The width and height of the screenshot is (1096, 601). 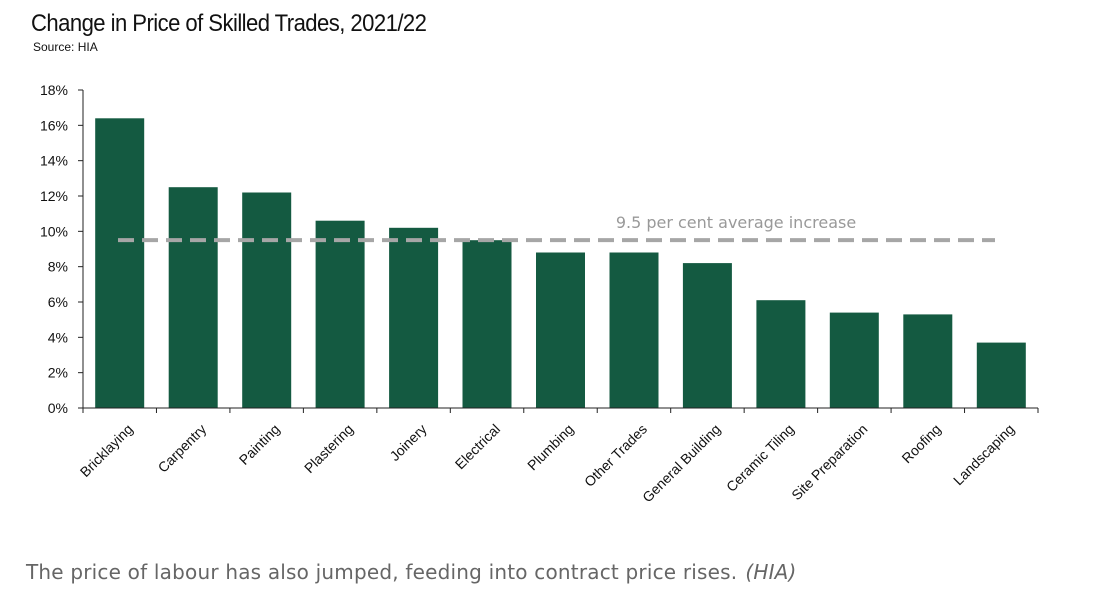 What do you see at coordinates (340, 314) in the screenshot?
I see `bar-plastering` at bounding box center [340, 314].